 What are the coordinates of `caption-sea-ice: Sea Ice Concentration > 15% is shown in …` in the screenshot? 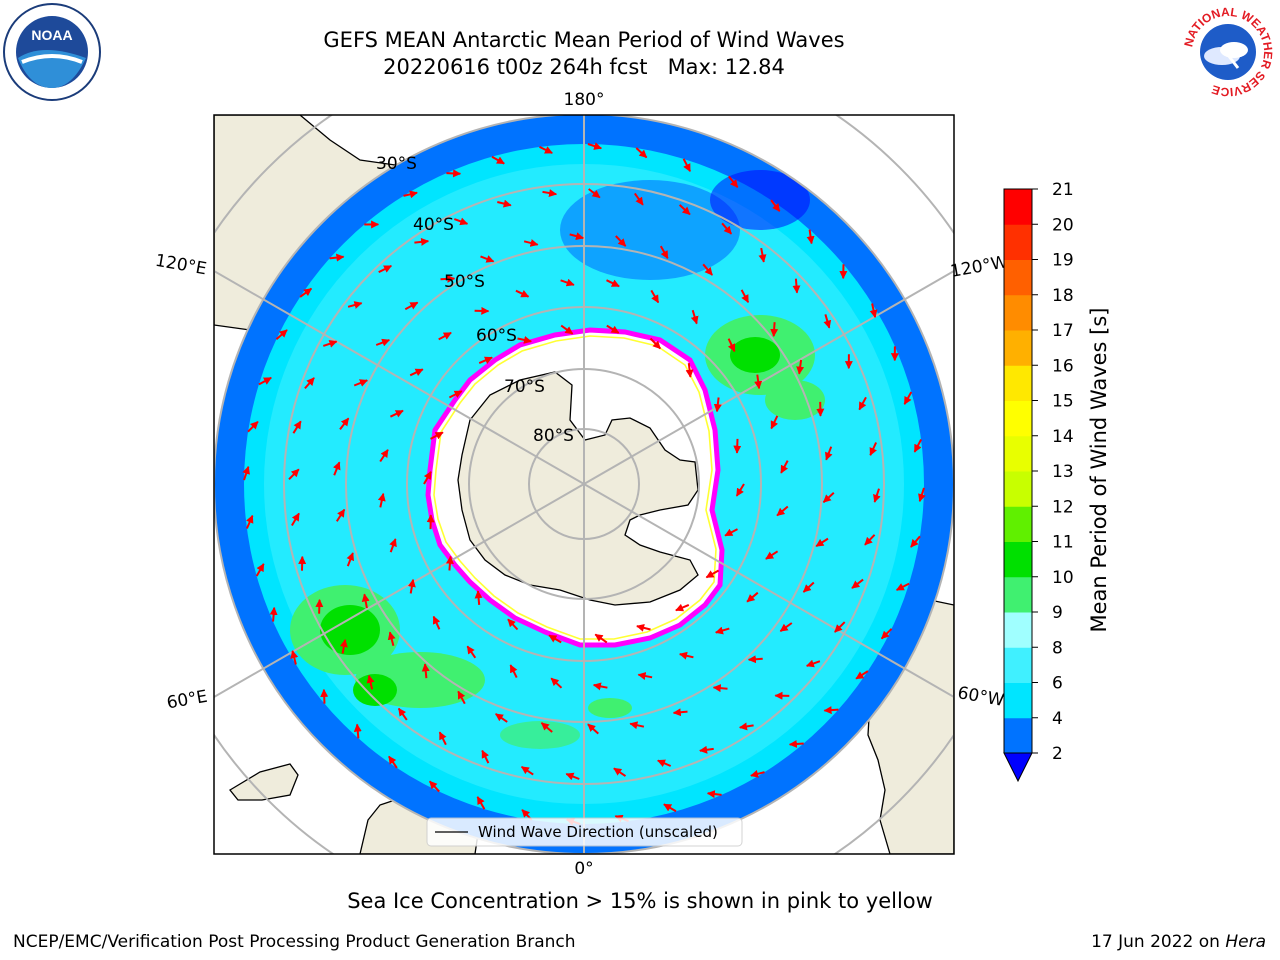 It's located at (640, 901).